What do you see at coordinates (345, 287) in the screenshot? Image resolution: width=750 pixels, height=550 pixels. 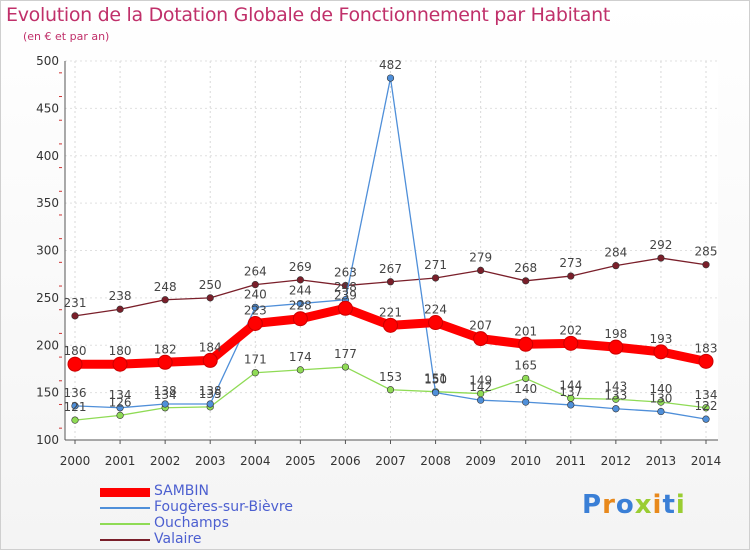 I see `data-label: 248` at bounding box center [345, 287].